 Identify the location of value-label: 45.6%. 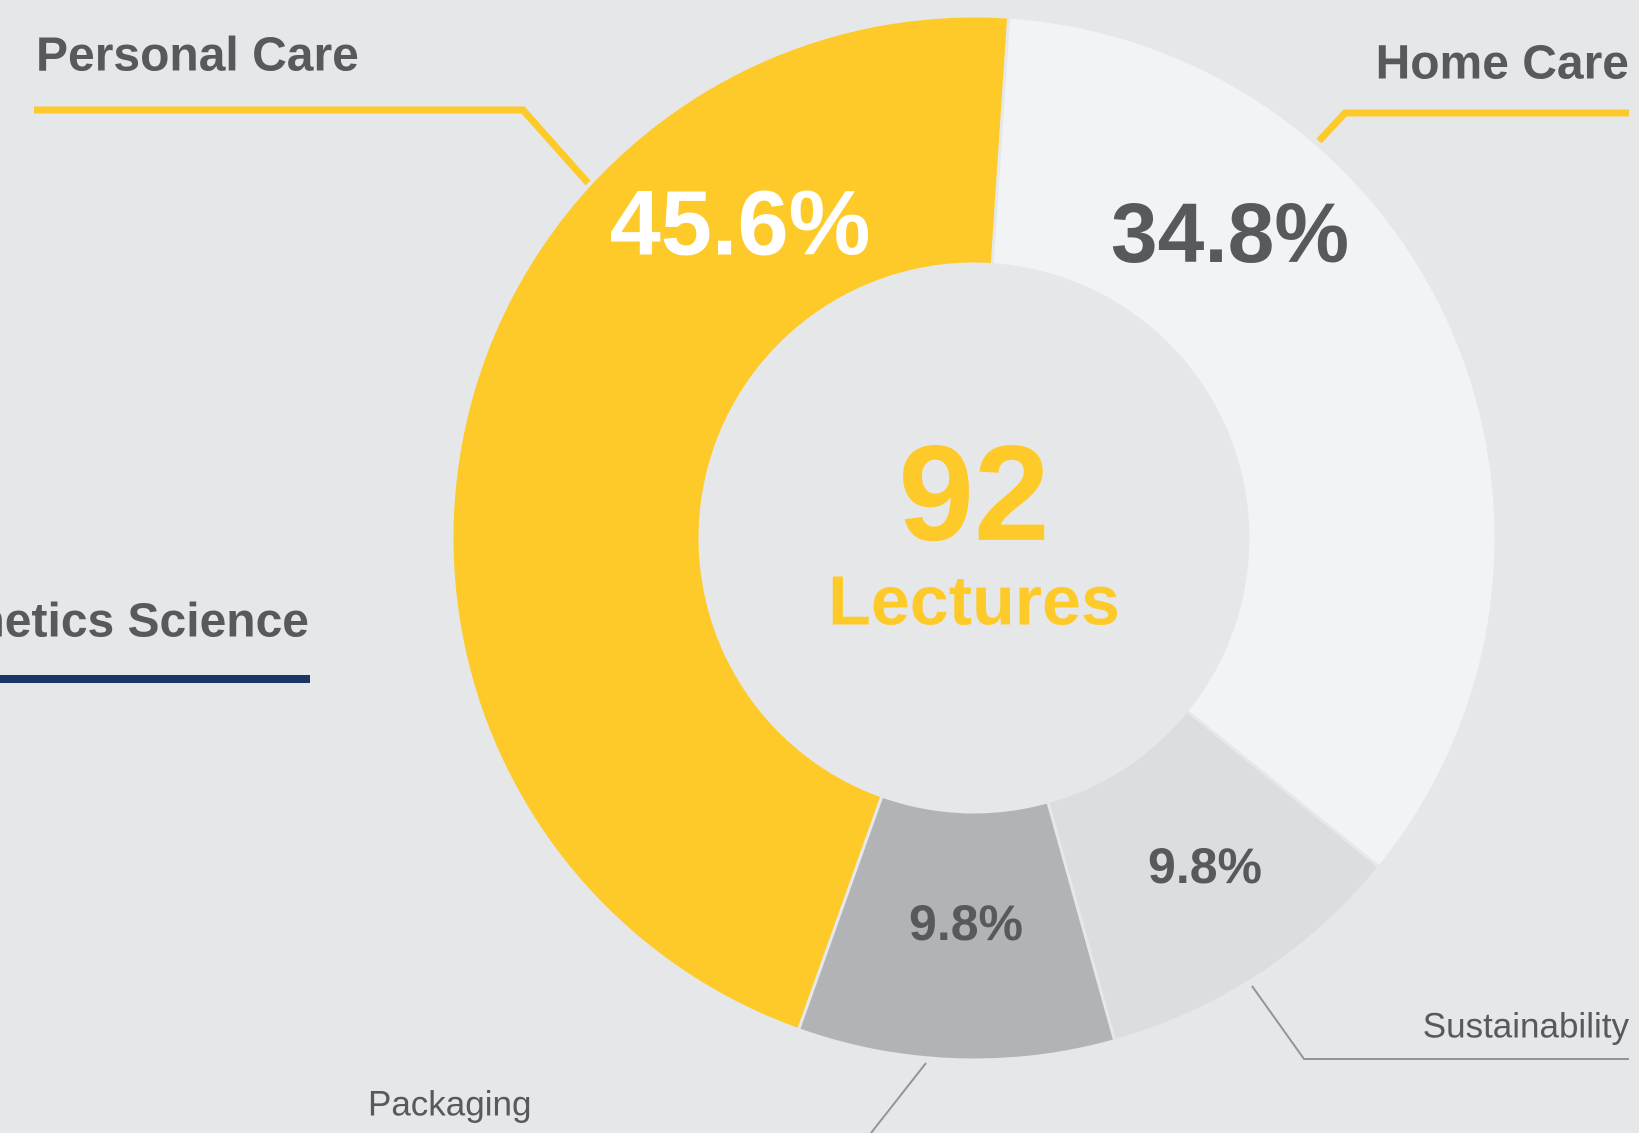
(740, 223).